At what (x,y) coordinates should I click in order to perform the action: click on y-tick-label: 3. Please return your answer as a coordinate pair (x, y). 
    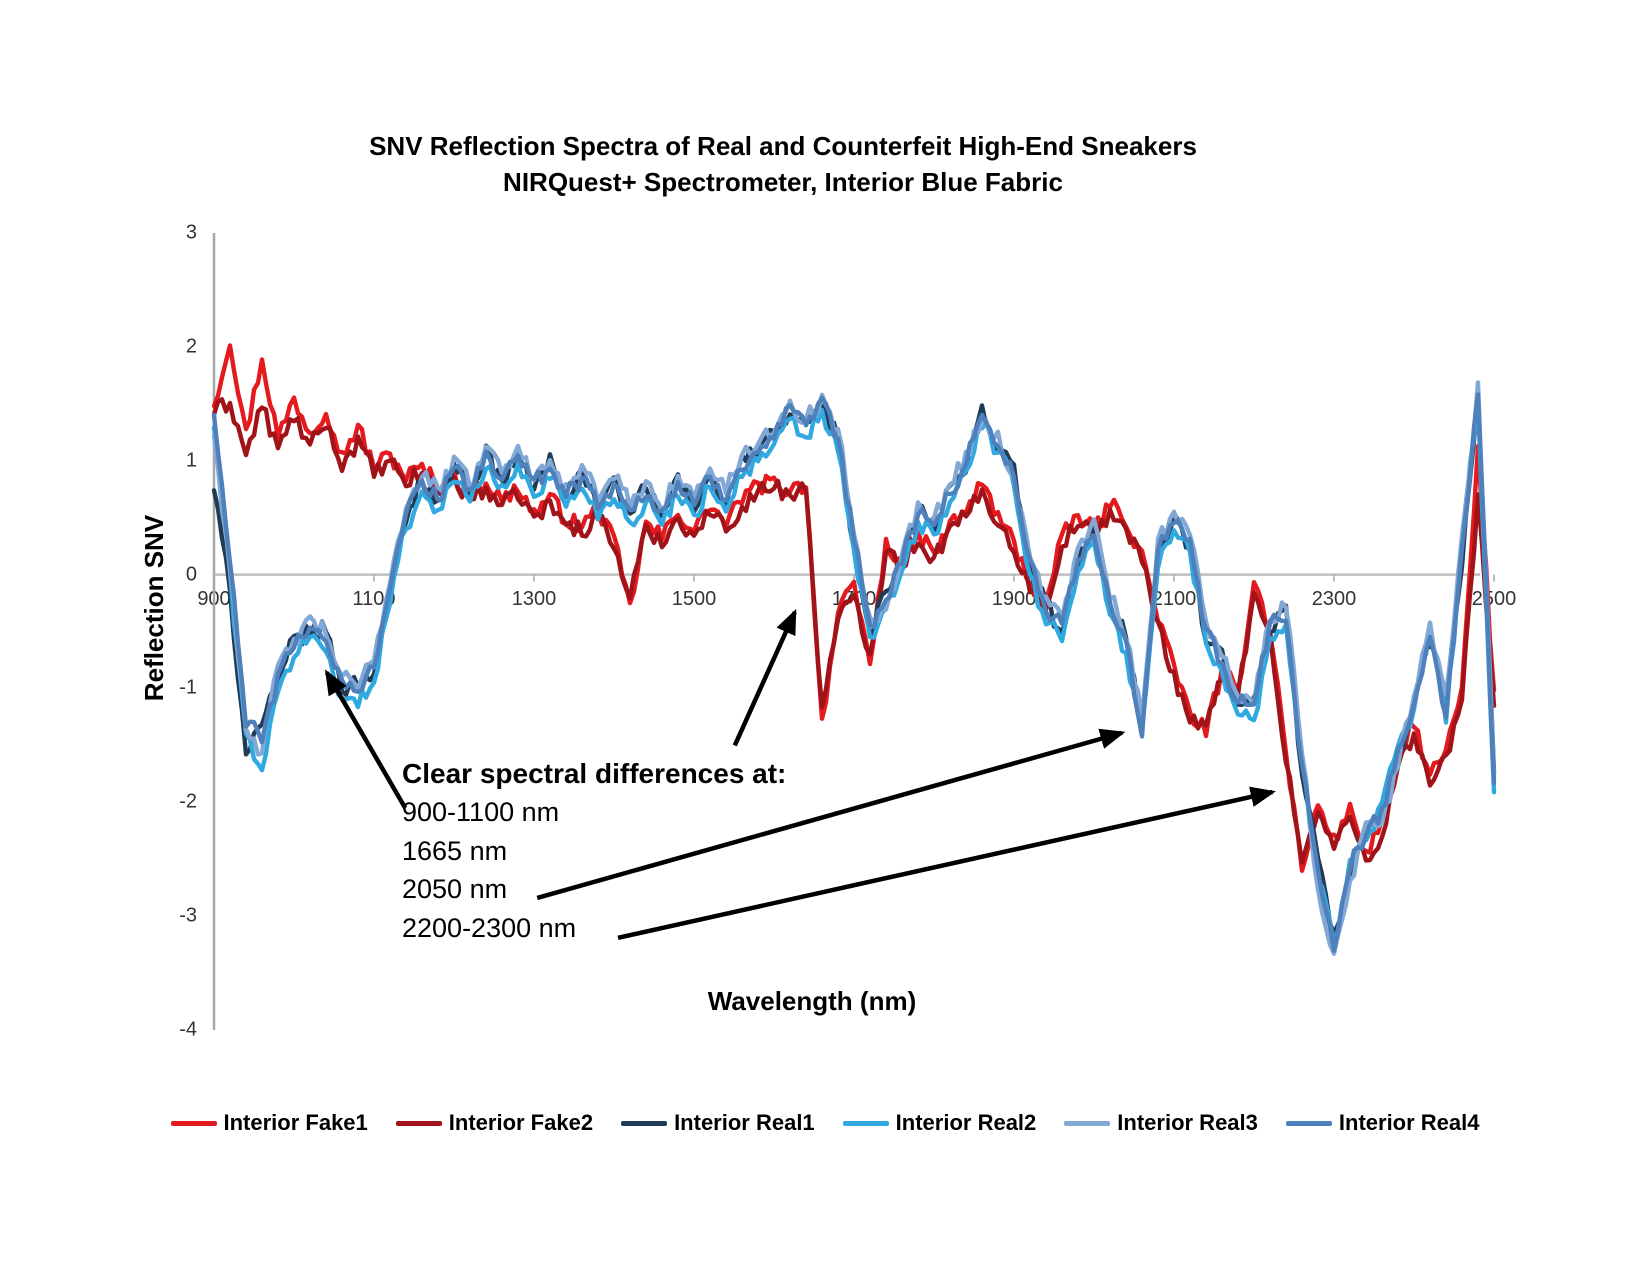
    Looking at the image, I should click on (191, 232).